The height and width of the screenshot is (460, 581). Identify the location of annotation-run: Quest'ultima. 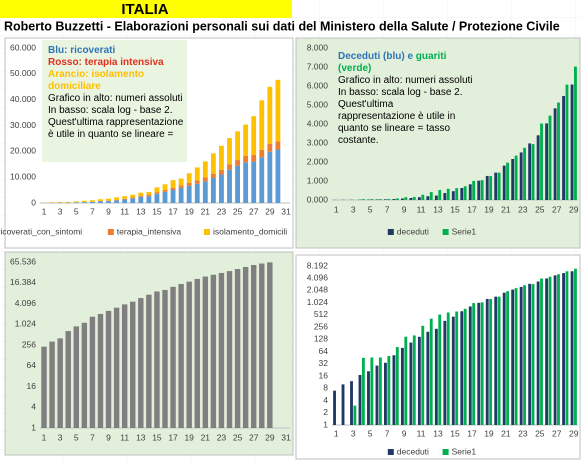
(366, 104).